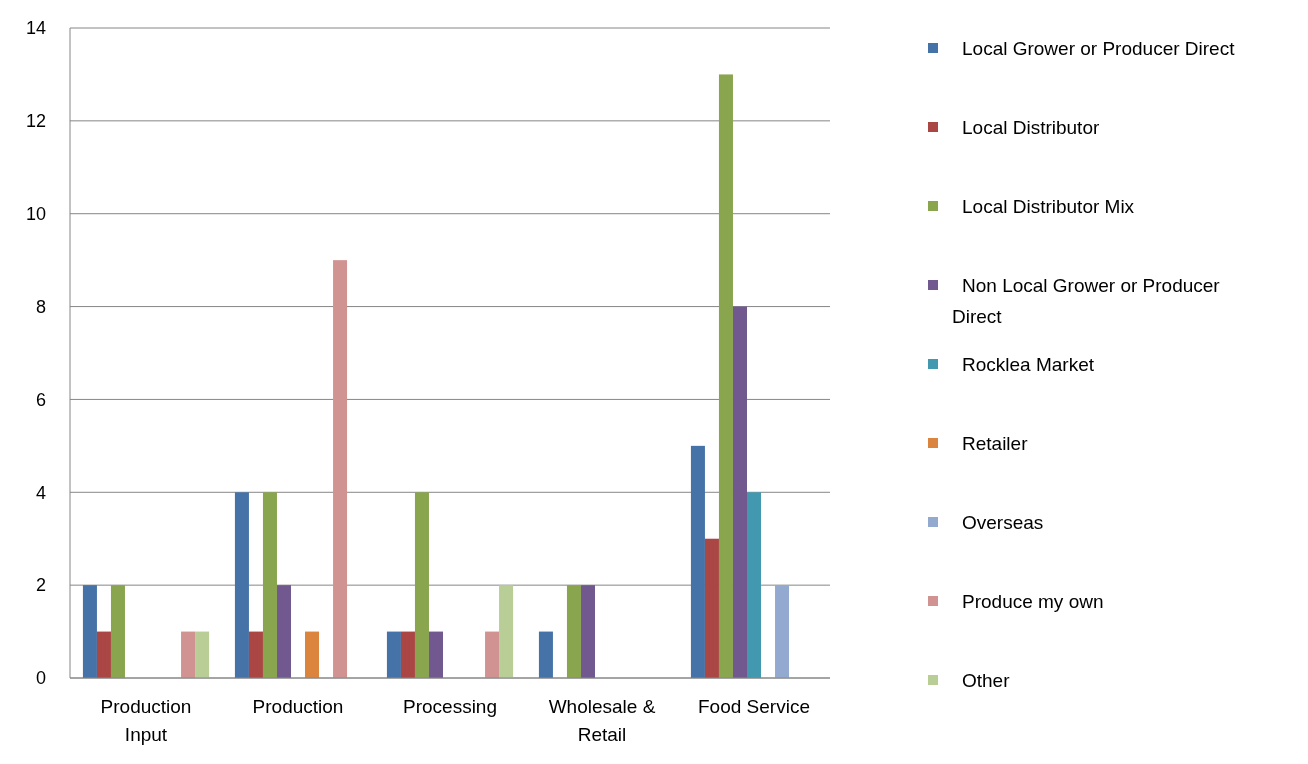 This screenshot has width=1308, height=764. I want to click on legend-label: Other, so click(986, 680).